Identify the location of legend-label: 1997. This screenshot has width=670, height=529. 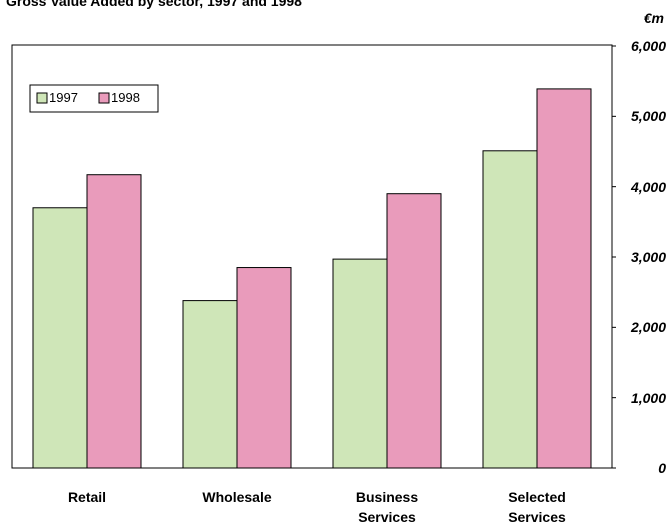
(63, 97).